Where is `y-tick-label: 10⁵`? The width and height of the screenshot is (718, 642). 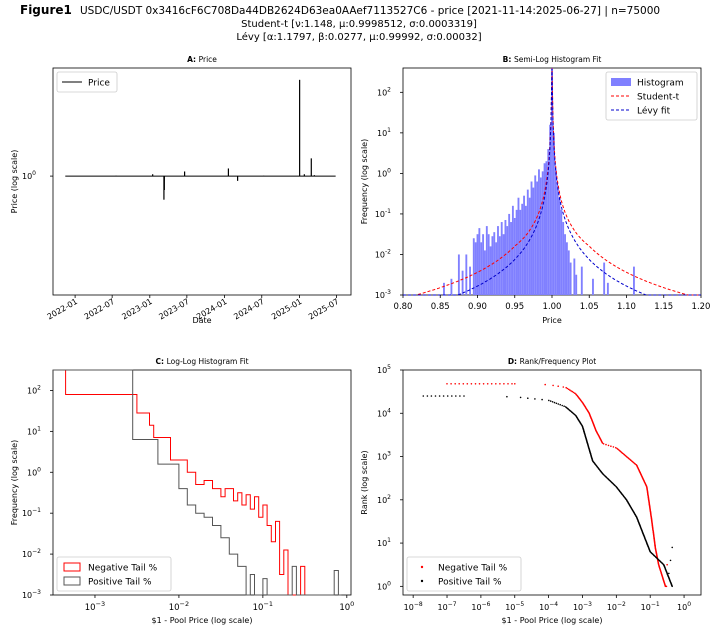 y-tick-label: 10⁵ is located at coordinates (384, 369).